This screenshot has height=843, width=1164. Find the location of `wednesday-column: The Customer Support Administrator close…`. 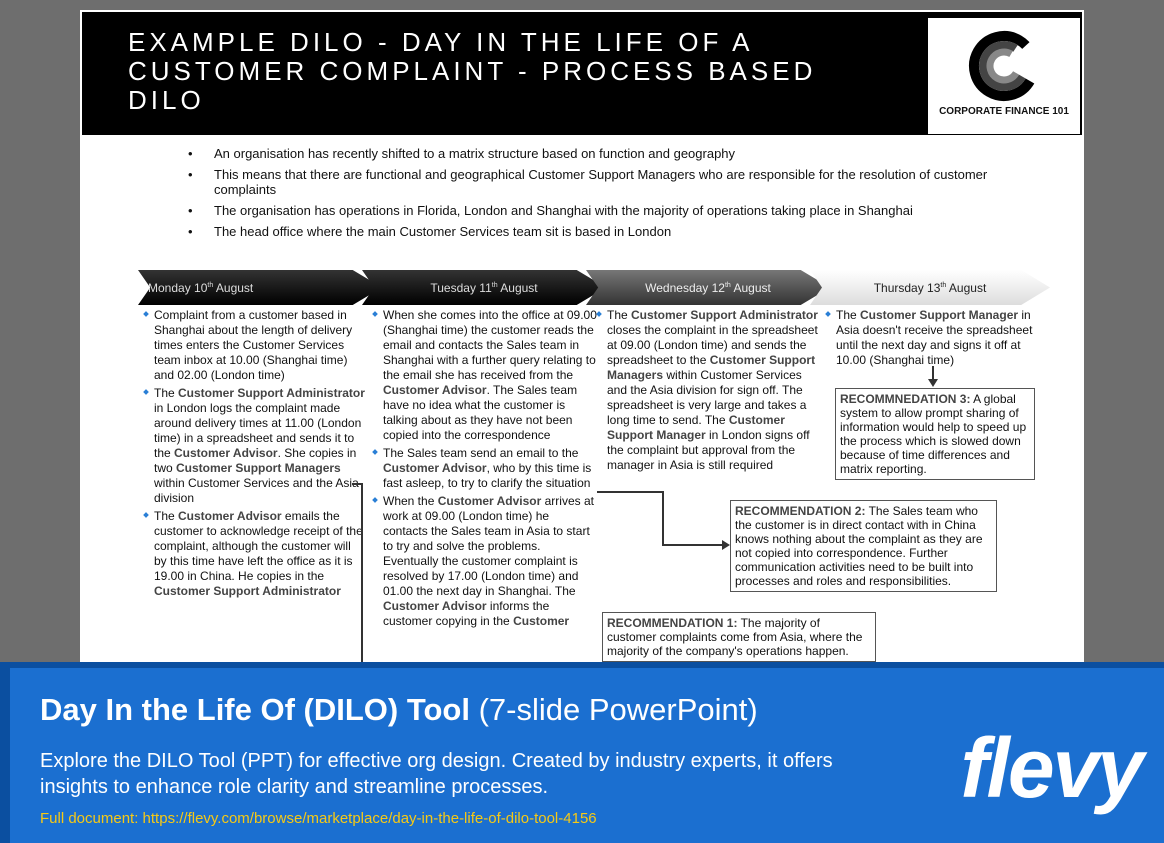

wednesday-column: The Customer Support Administrator close… is located at coordinates (711, 392).